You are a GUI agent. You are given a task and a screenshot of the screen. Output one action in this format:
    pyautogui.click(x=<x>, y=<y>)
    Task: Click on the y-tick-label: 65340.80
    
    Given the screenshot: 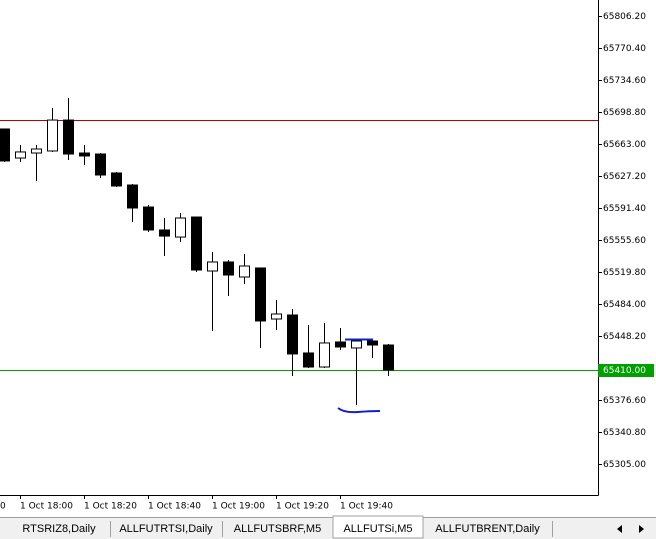 What is the action you would take?
    pyautogui.click(x=624, y=433)
    